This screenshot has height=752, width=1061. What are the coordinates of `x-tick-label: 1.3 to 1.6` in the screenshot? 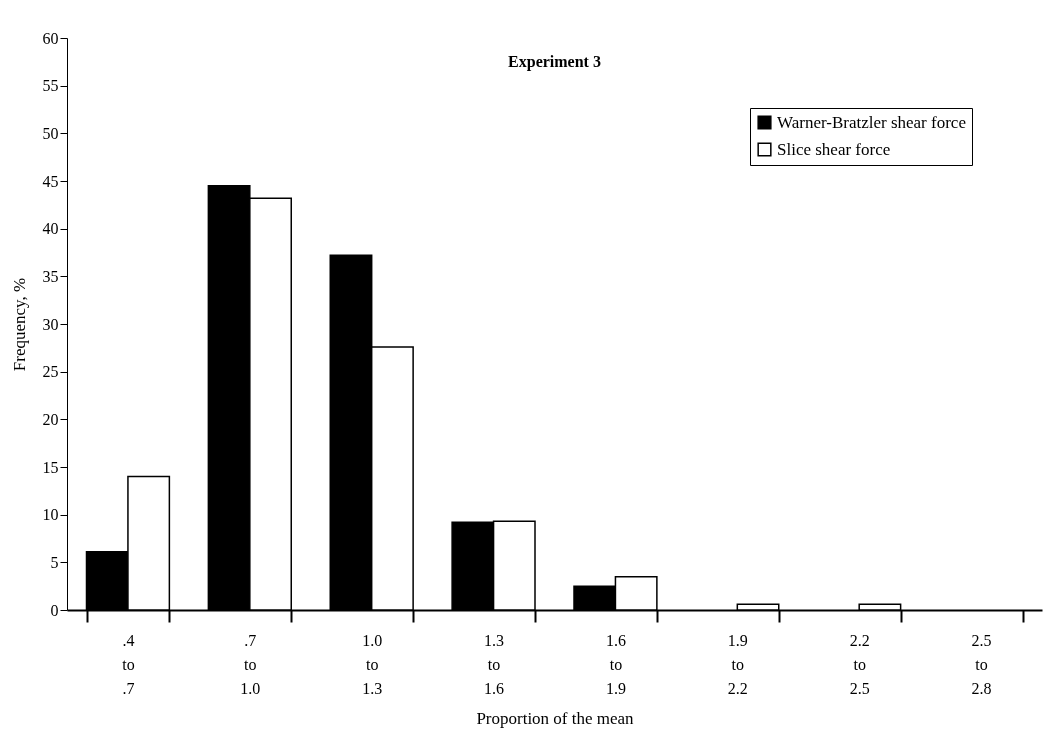 It's located at (494, 664).